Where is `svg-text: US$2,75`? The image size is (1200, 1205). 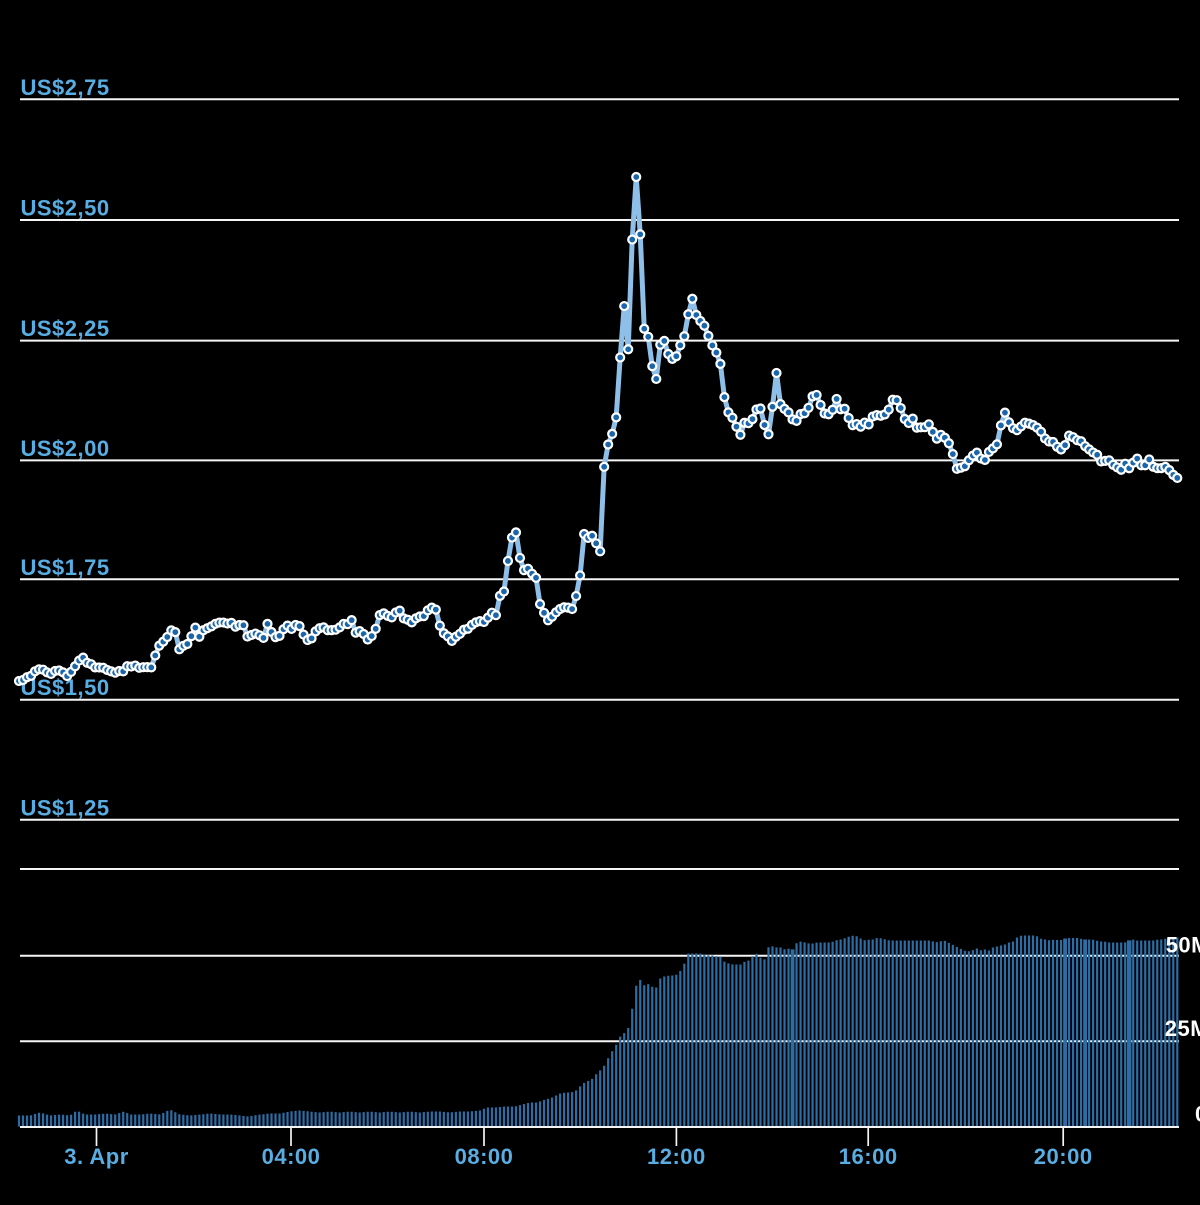
svg-text: US$2,75 is located at coordinates (65, 87).